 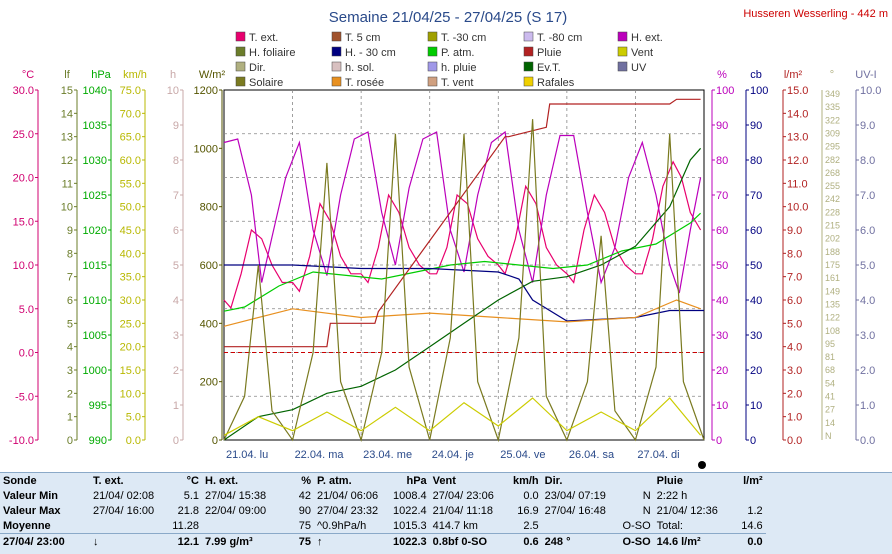 I want to click on series-line, so click(x=462, y=262).